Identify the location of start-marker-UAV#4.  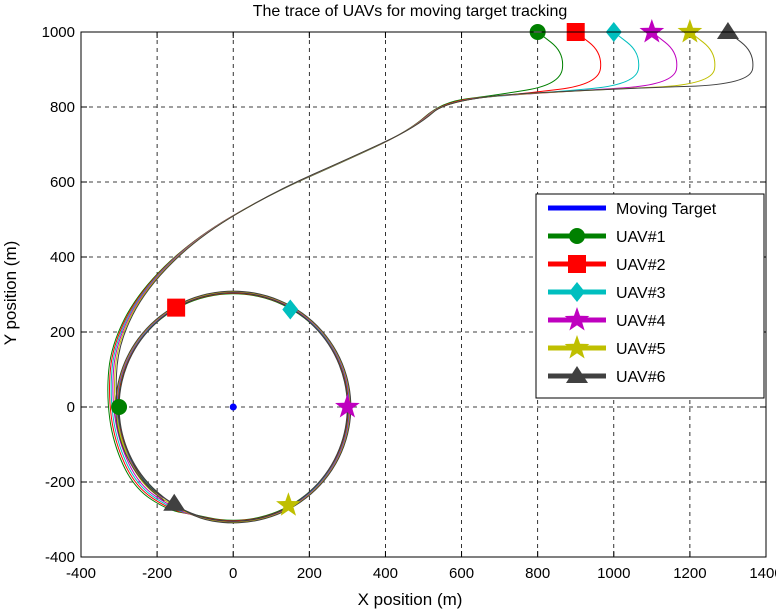
(652, 31).